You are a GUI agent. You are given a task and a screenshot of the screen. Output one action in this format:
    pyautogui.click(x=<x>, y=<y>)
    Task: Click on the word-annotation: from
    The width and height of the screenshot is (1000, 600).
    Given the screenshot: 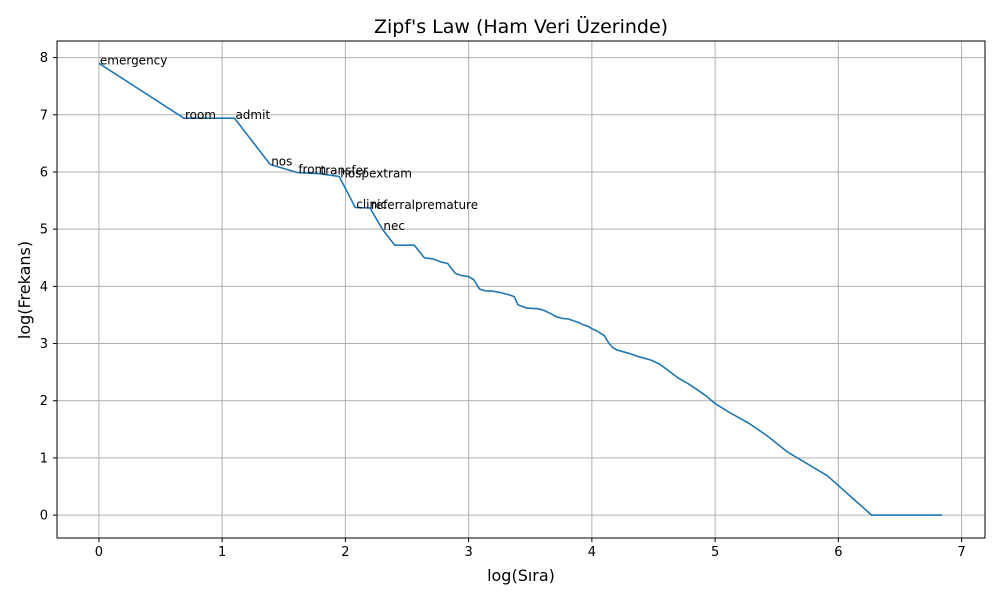 What is the action you would take?
    pyautogui.click(x=312, y=170)
    